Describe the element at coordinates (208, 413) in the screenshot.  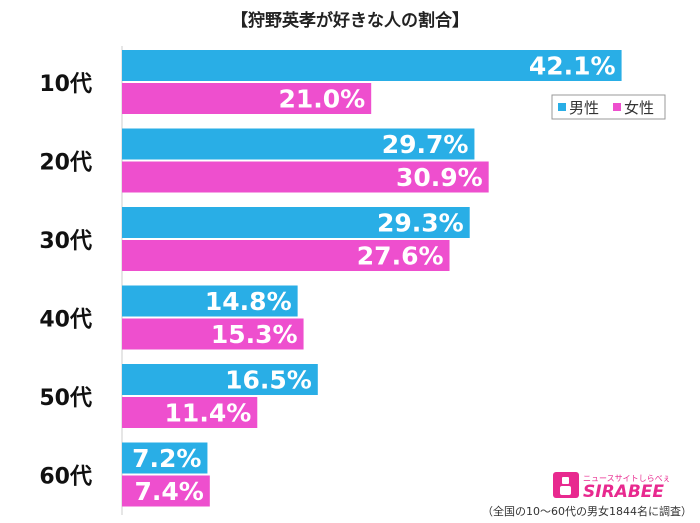
I see `data-label: 11.4%` at that location.